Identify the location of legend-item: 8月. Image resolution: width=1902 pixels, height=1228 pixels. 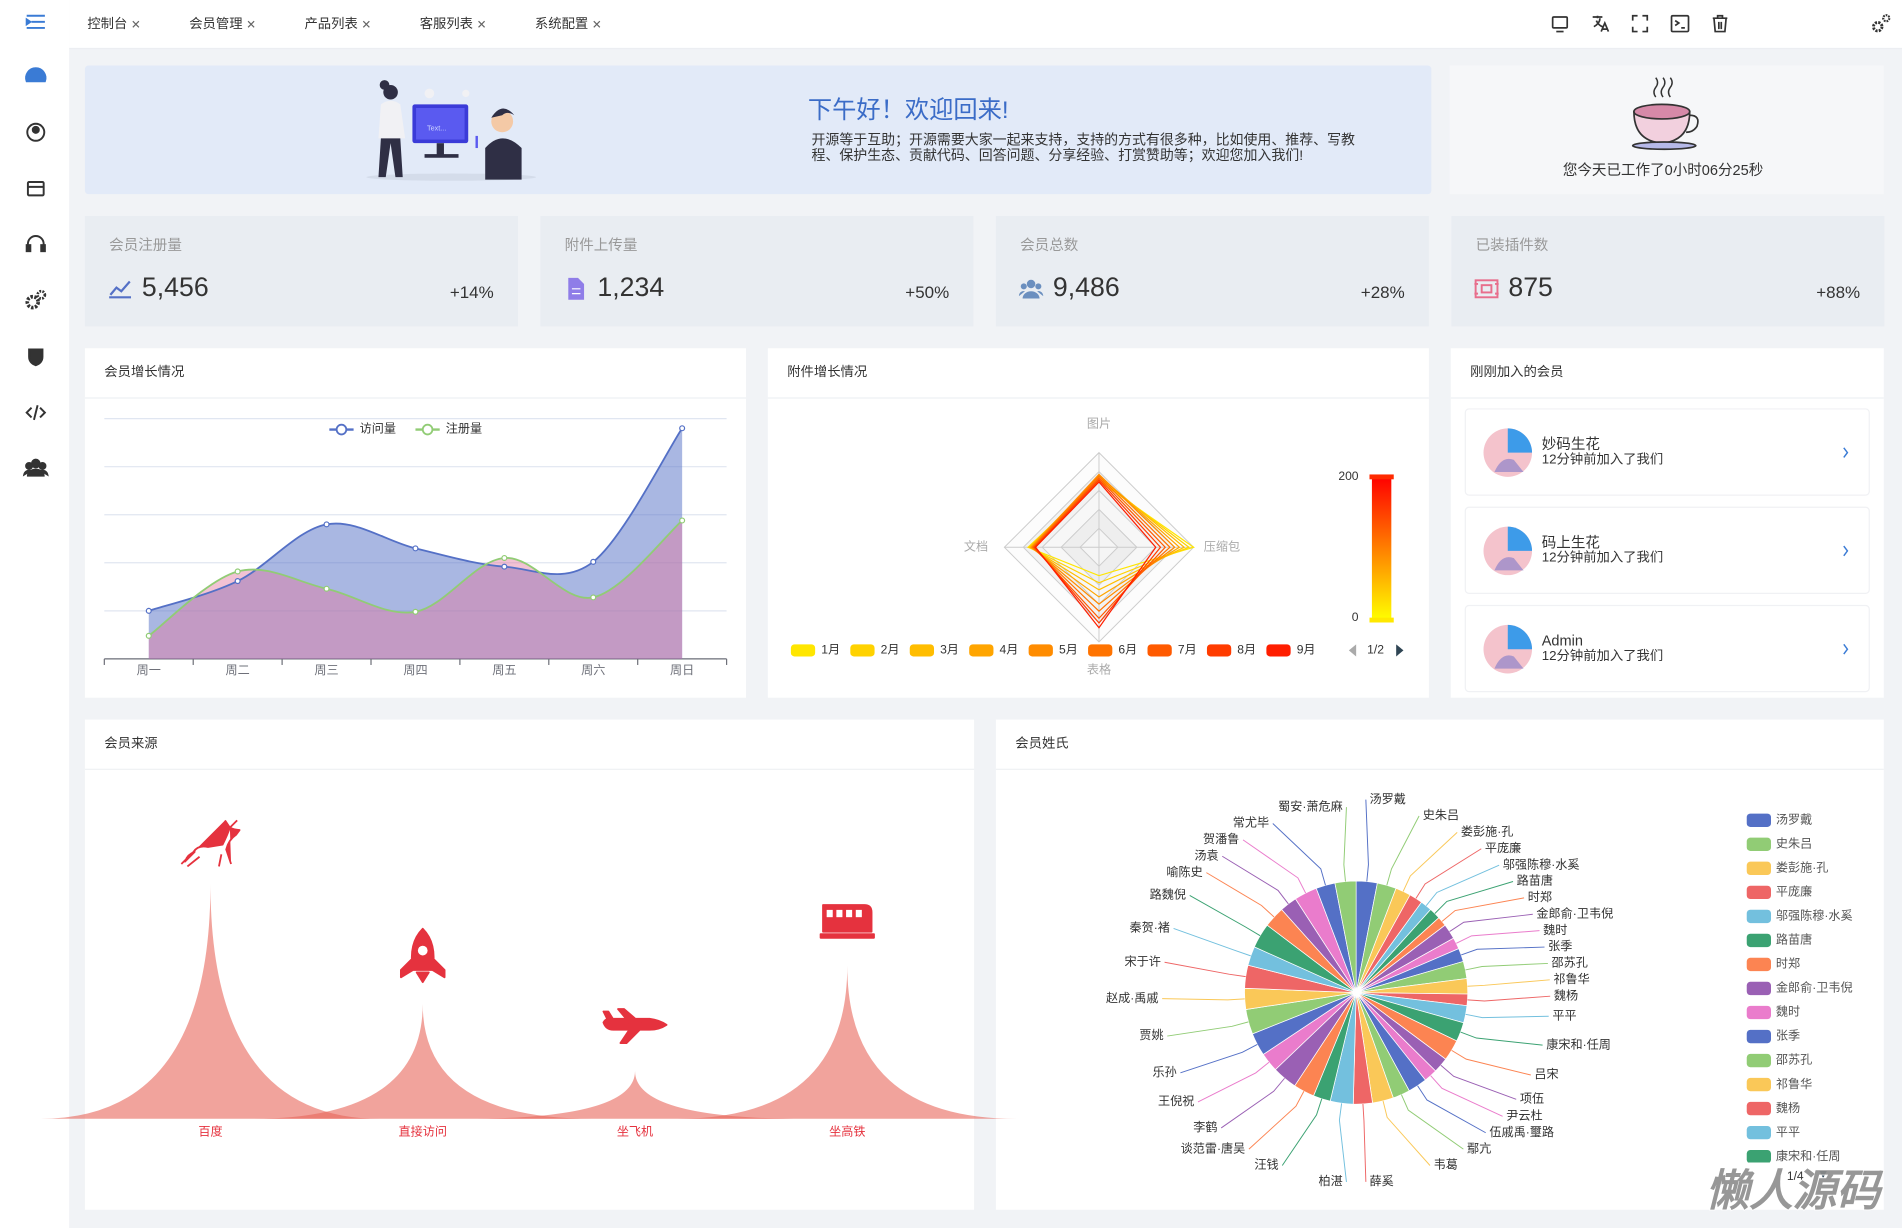
(1231, 650).